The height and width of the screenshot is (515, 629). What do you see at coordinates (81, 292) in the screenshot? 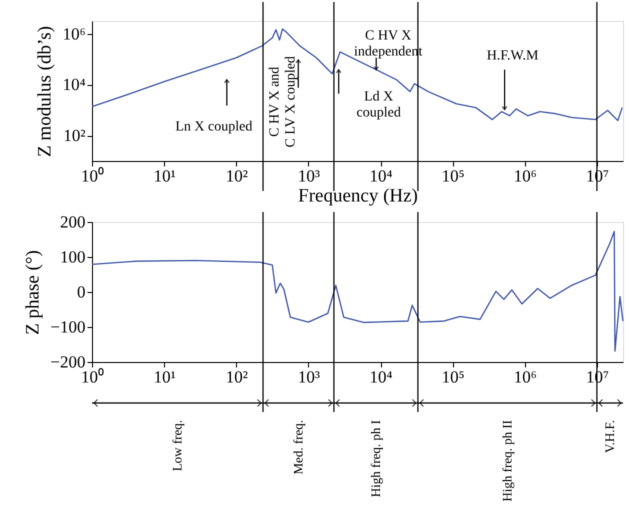
I see `y-tick-label: 0` at bounding box center [81, 292].